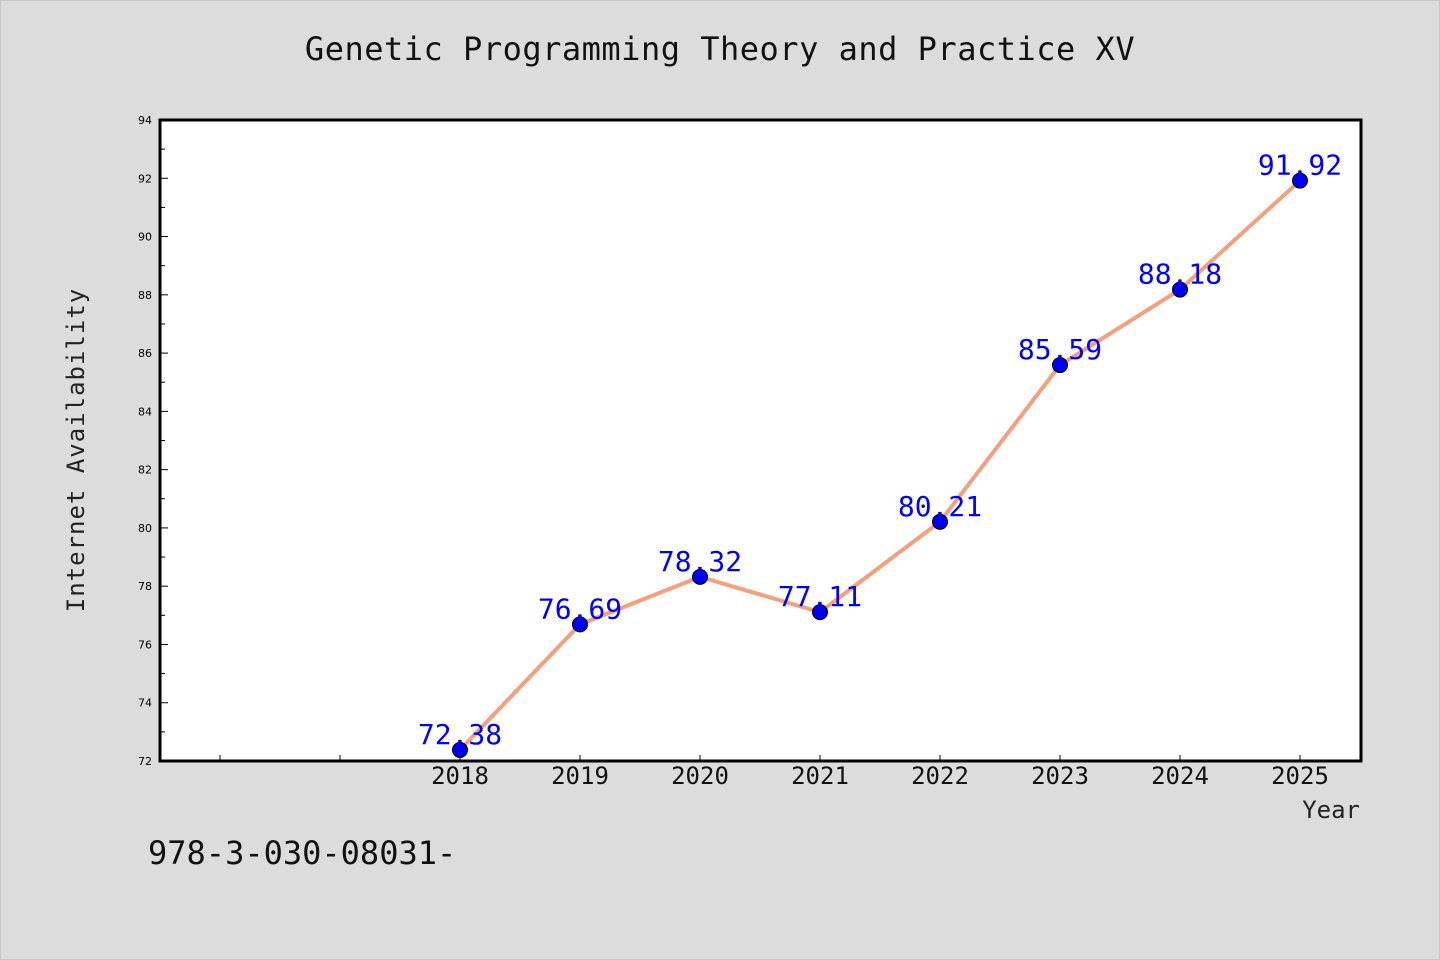 The image size is (1440, 960). I want to click on y-tick-label: 82, so click(145, 470).